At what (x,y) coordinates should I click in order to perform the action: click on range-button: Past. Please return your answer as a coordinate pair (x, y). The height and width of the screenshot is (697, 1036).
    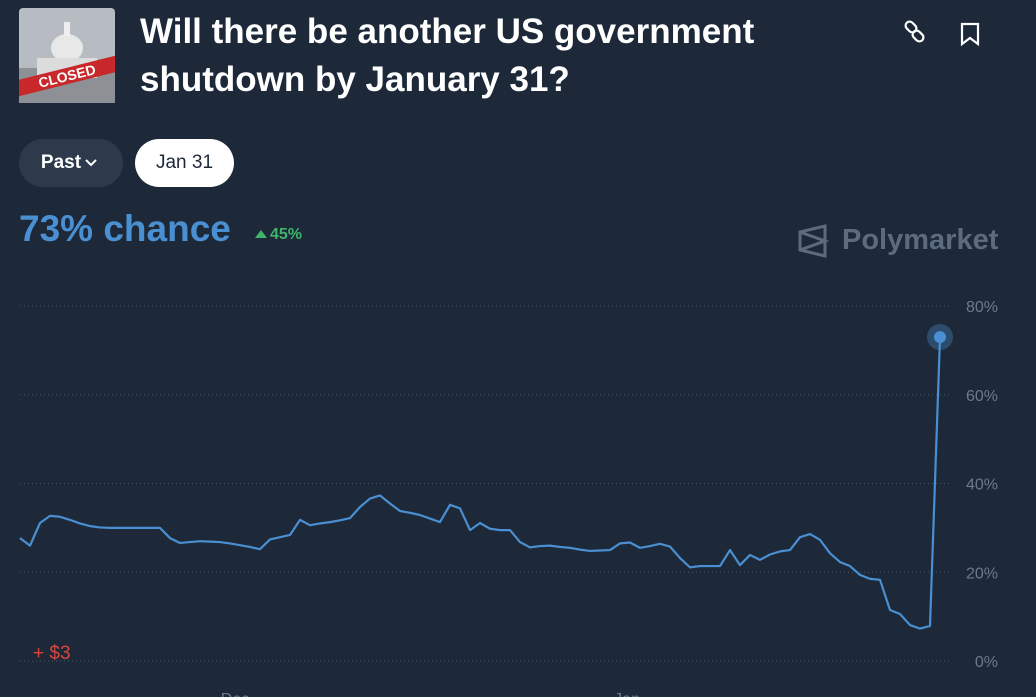
    Looking at the image, I should click on (71, 163).